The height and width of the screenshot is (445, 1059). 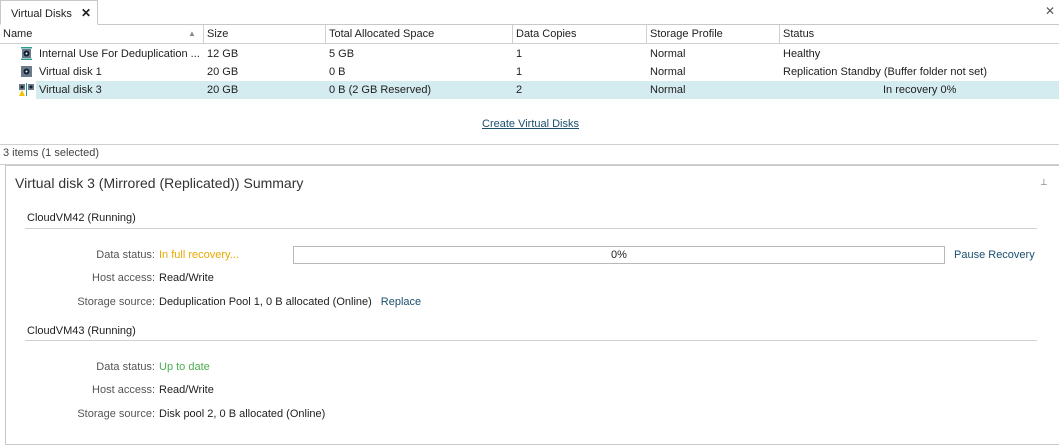 I want to click on pin-icon: ⊥, so click(x=1044, y=182).